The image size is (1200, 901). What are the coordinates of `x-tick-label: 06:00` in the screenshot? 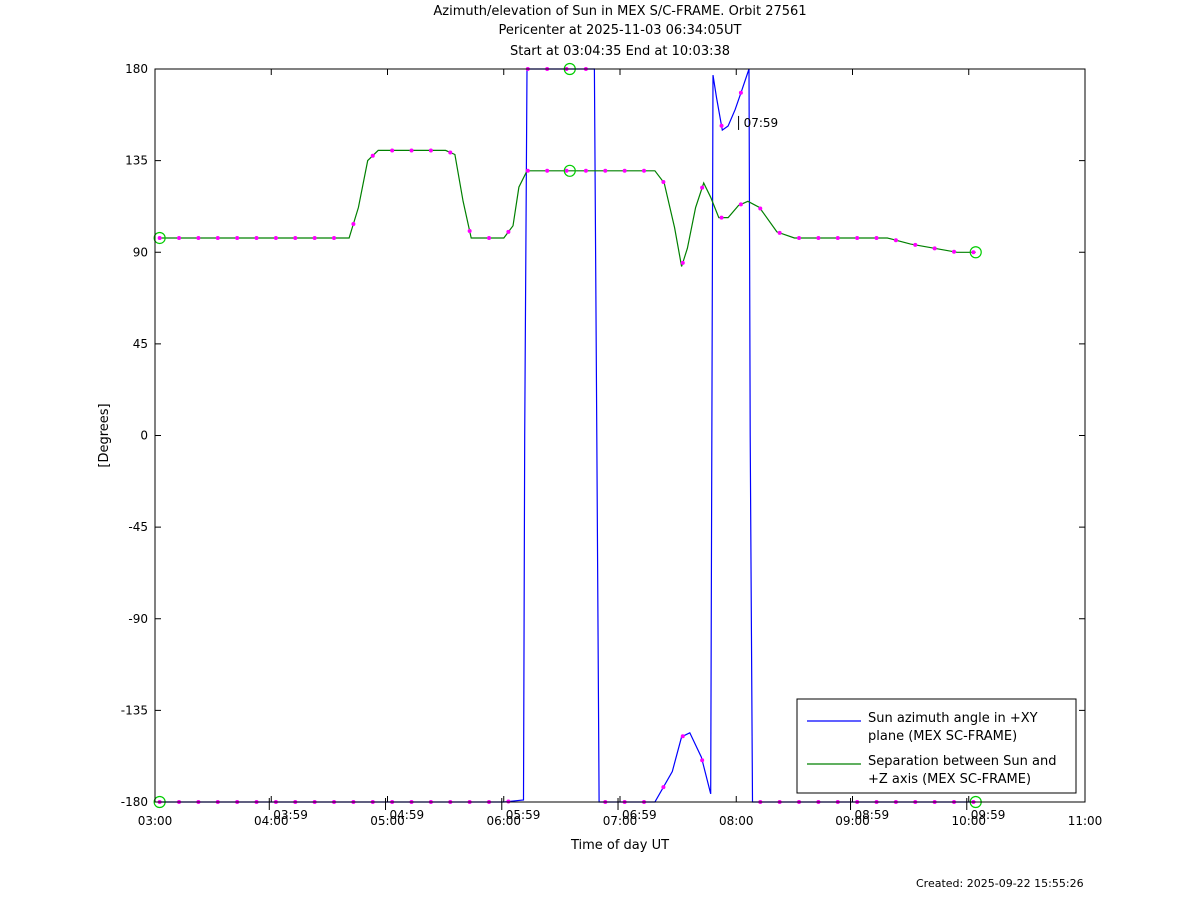 It's located at (503, 821).